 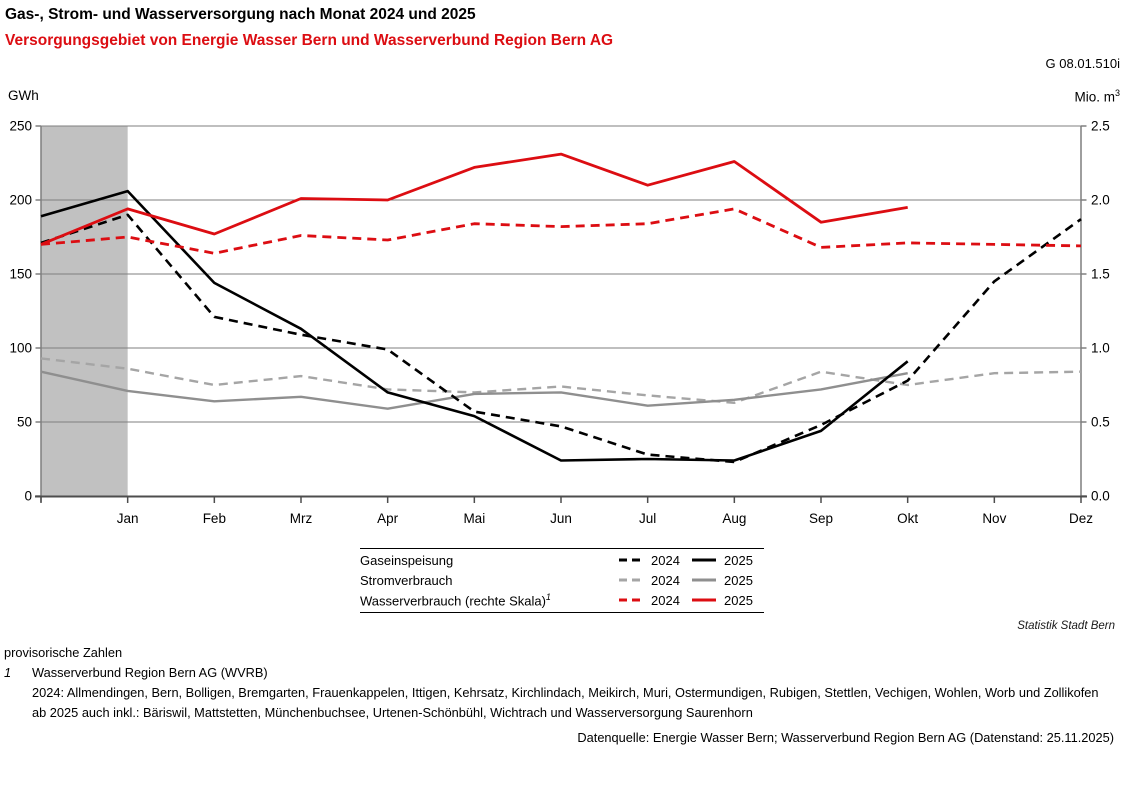 I want to click on credit-text: Statistik Stadt Bern, so click(x=1066, y=626).